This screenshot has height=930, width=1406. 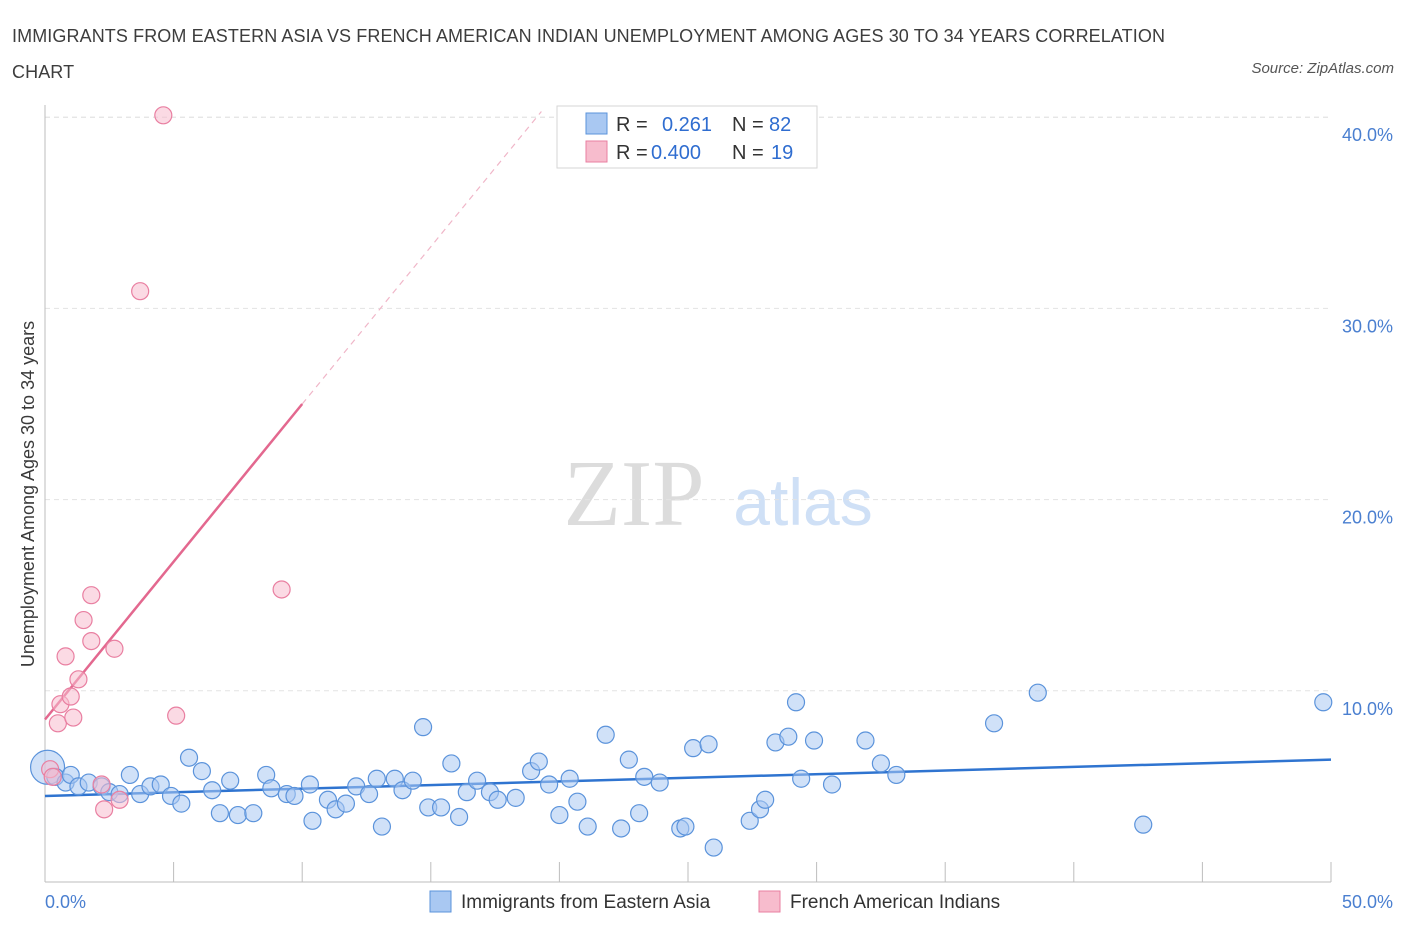 What do you see at coordinates (586, 902) in the screenshot?
I see `bottom-legend-label-blue: Immigrants from Eastern Asia` at bounding box center [586, 902].